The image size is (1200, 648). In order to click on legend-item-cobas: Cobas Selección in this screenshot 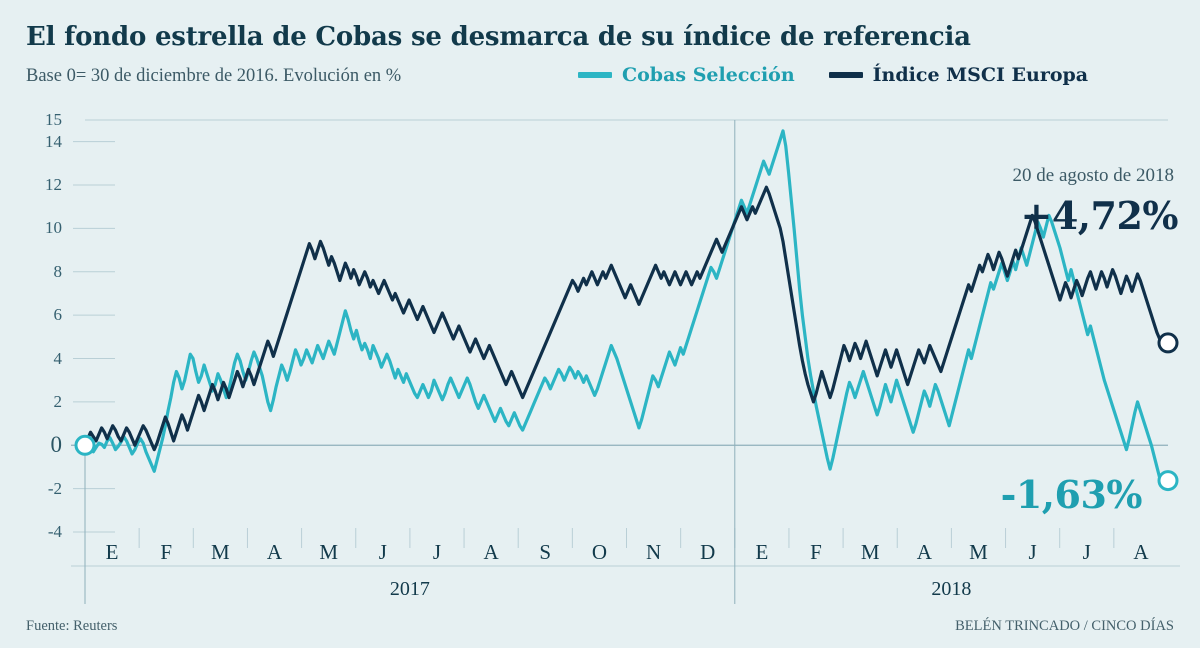, I will do `click(686, 75)`.